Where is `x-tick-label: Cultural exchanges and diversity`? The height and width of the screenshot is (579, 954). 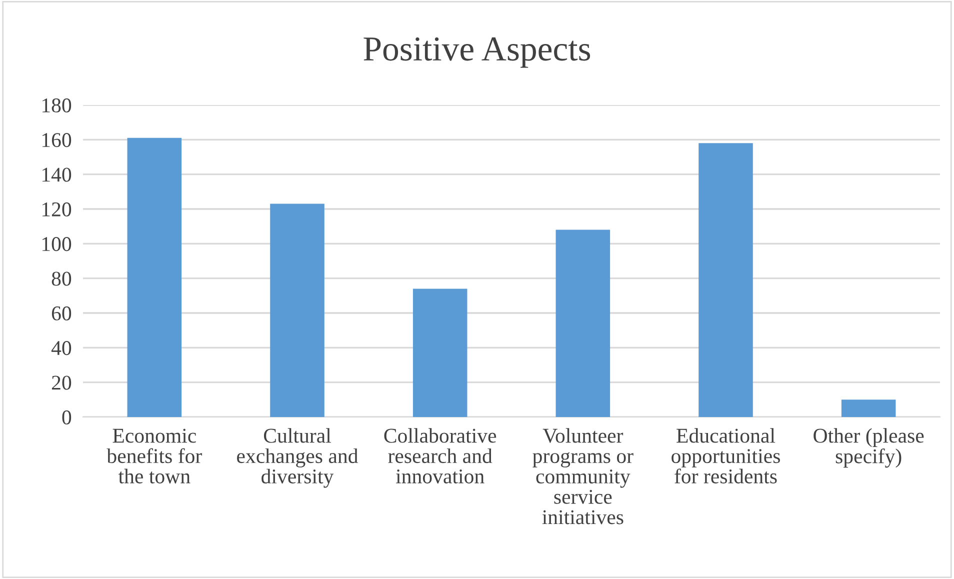
x-tick-label: Cultural exchanges and diversity is located at coordinates (297, 458).